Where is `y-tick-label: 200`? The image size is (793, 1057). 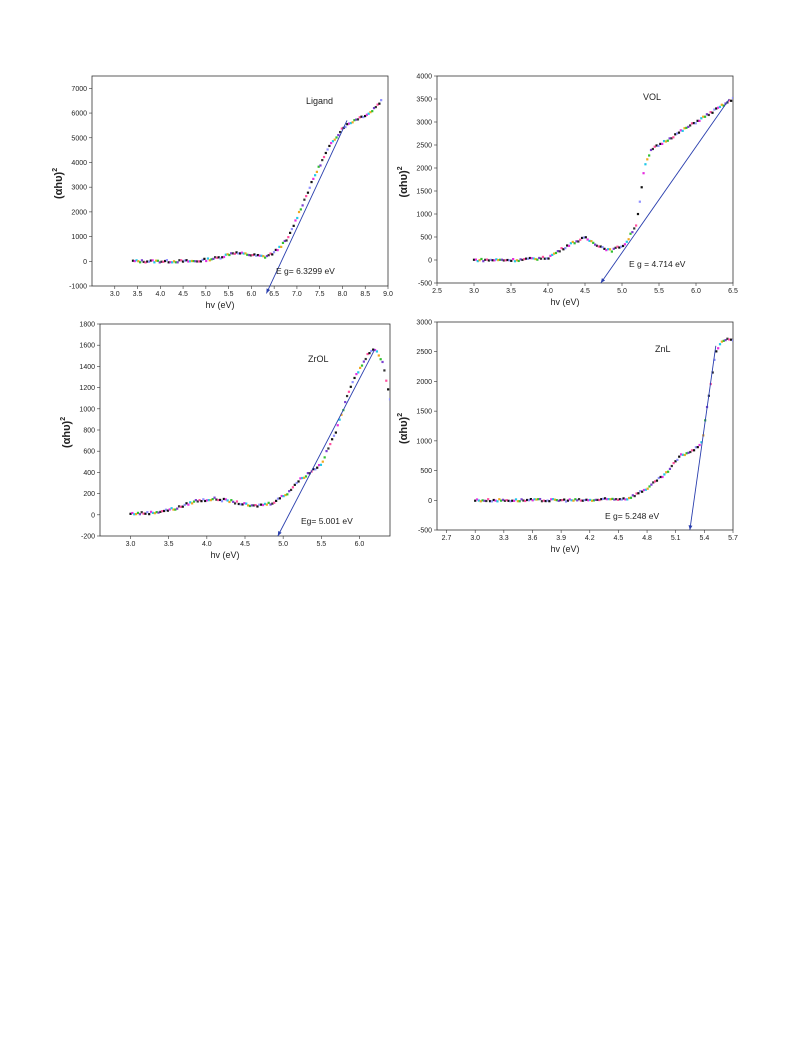
y-tick-label: 200 is located at coordinates (89, 494).